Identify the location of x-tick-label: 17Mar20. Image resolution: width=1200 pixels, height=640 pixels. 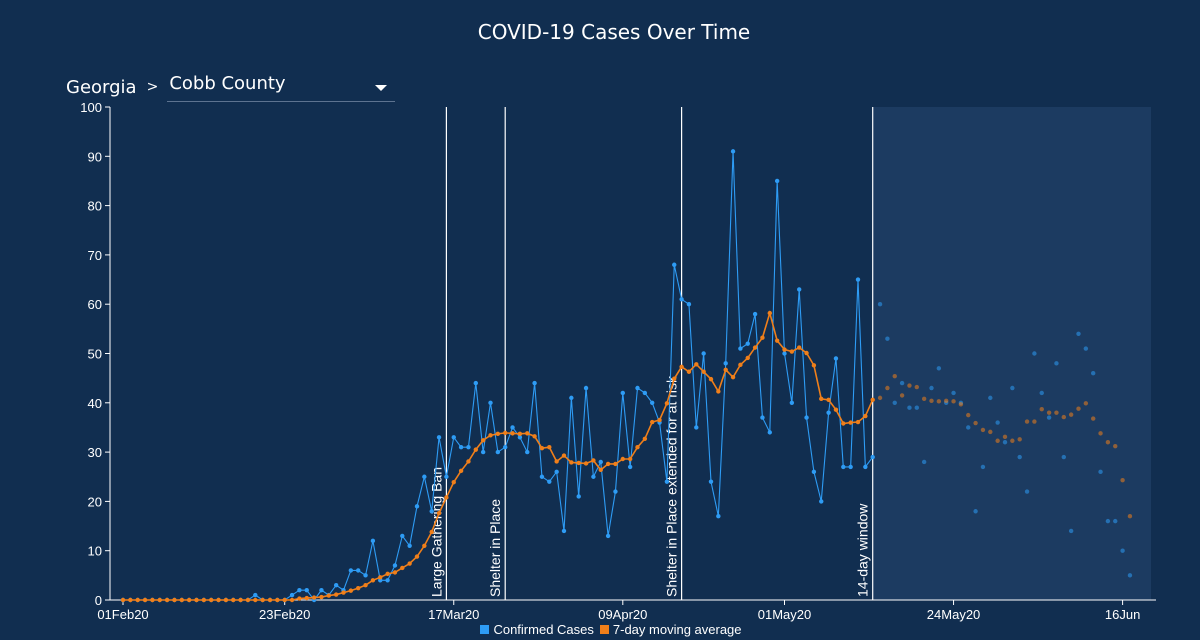
(453, 614).